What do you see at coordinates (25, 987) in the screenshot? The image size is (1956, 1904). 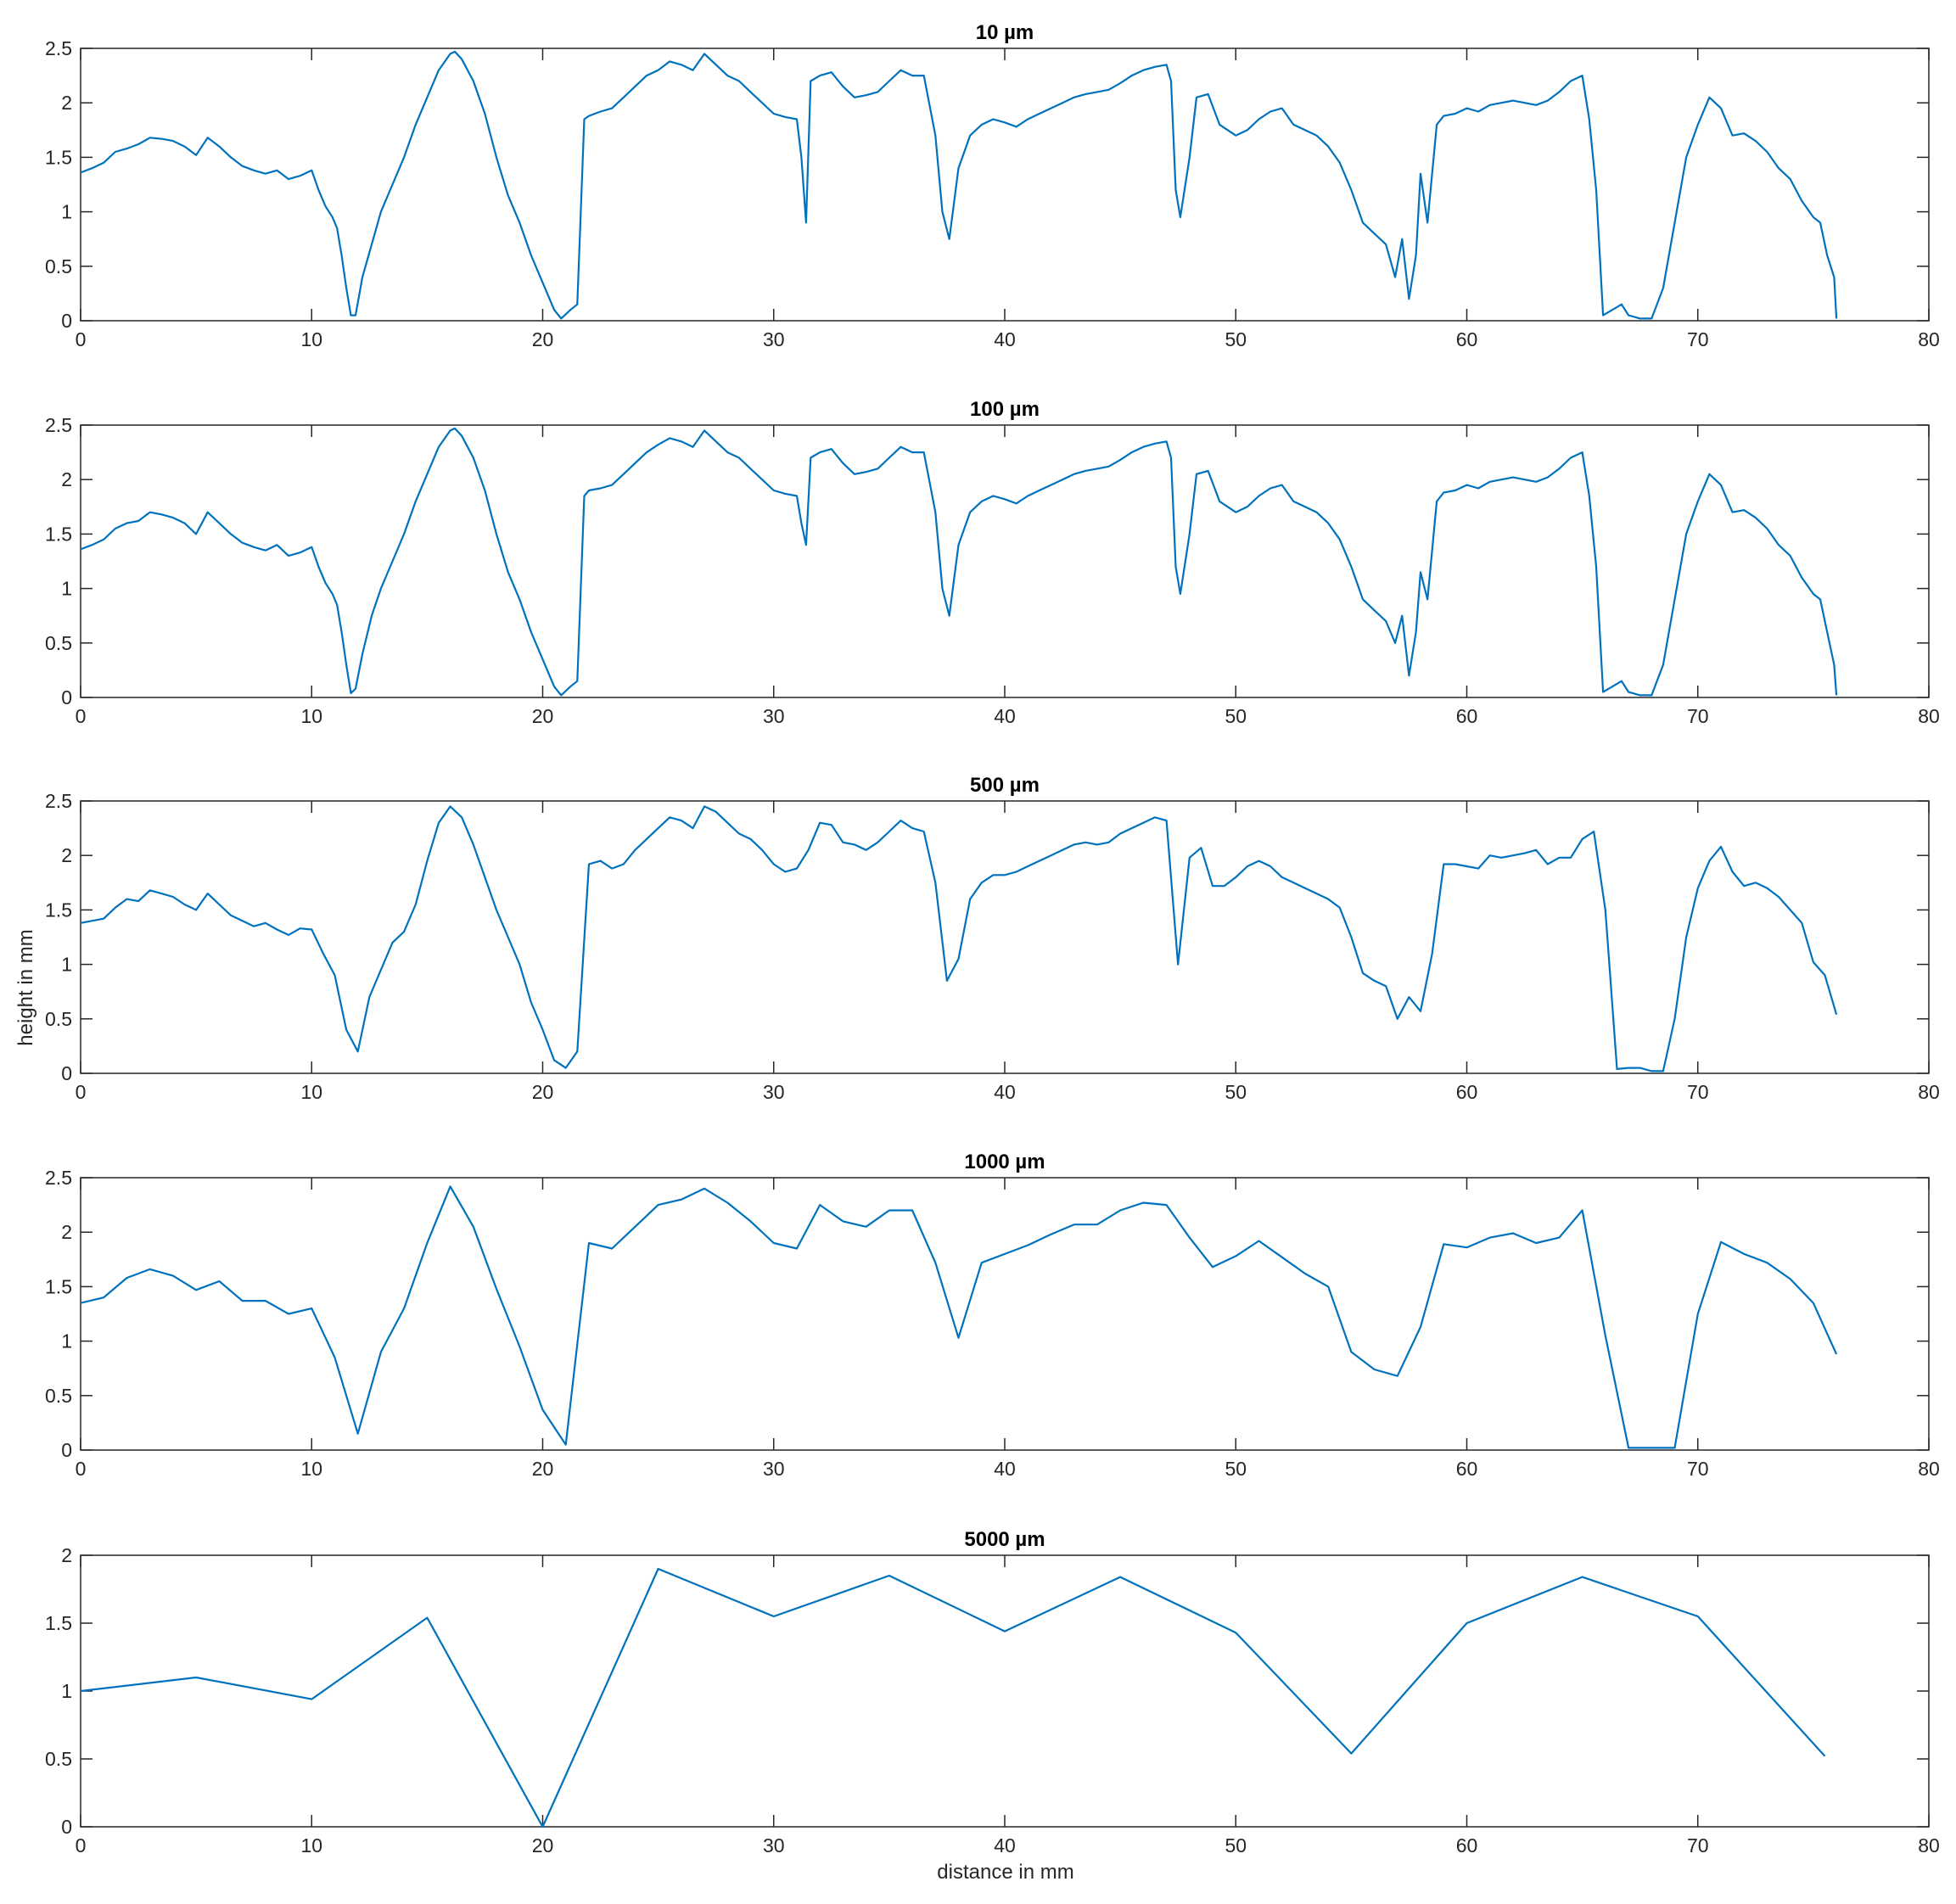 I see `y-axis-label: height in mm` at bounding box center [25, 987].